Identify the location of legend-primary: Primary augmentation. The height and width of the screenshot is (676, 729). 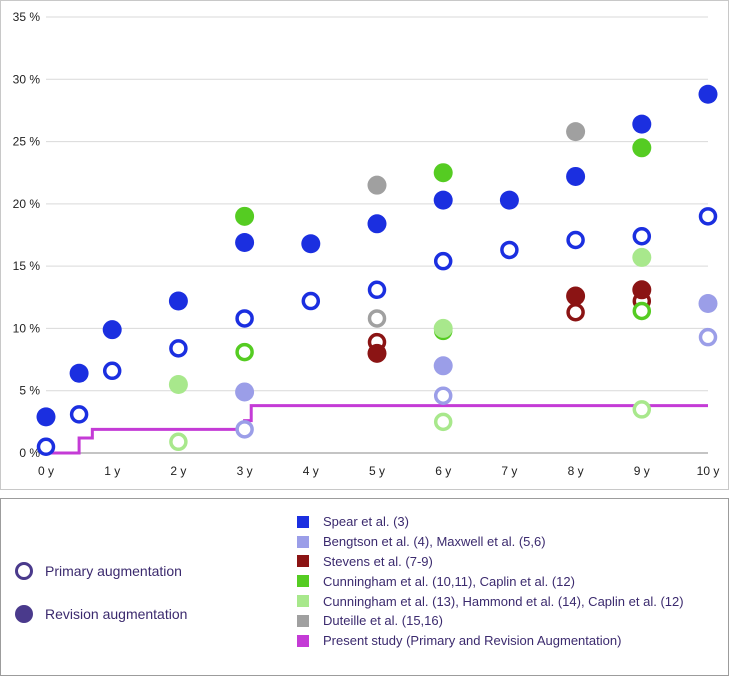
(98, 571).